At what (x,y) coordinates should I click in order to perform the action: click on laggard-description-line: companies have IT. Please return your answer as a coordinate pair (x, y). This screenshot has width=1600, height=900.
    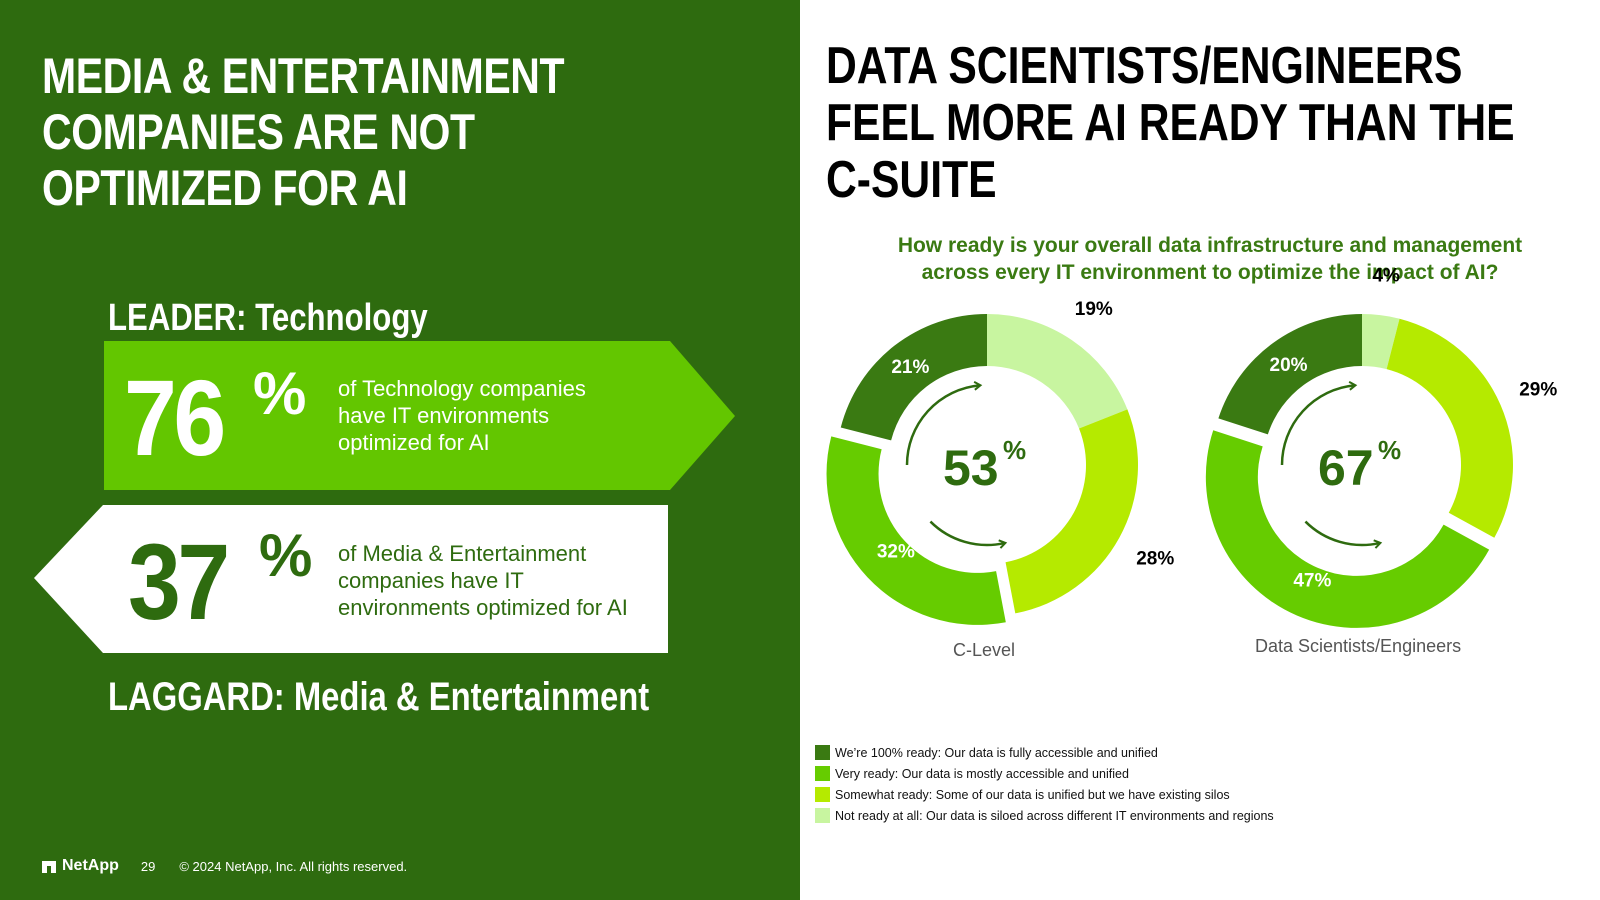
    Looking at the image, I should click on (431, 580).